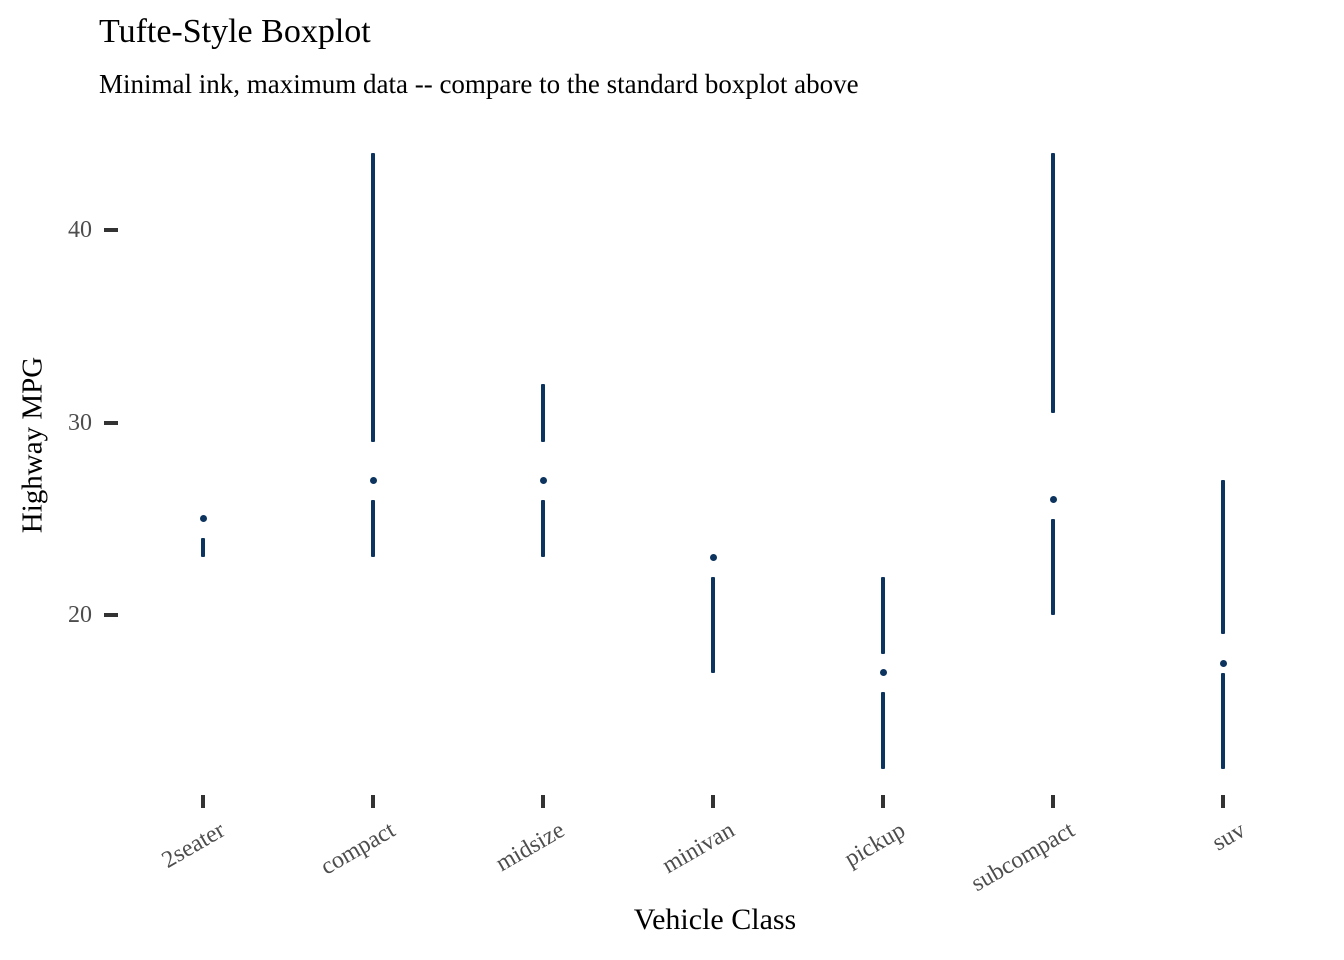 This screenshot has height=960, width=1344. What do you see at coordinates (543, 528) in the screenshot?
I see `whisker-low-midsize` at bounding box center [543, 528].